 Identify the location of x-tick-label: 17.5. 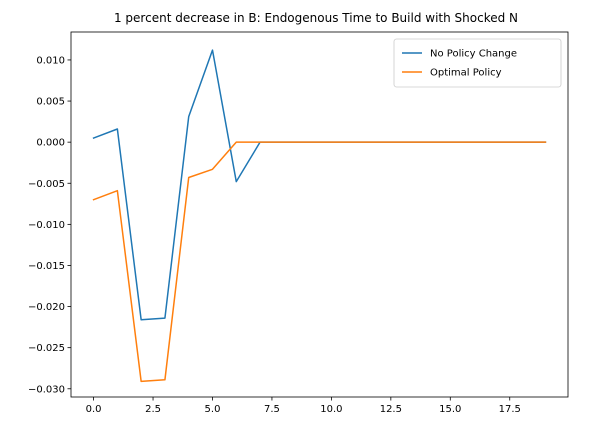
(510, 409).